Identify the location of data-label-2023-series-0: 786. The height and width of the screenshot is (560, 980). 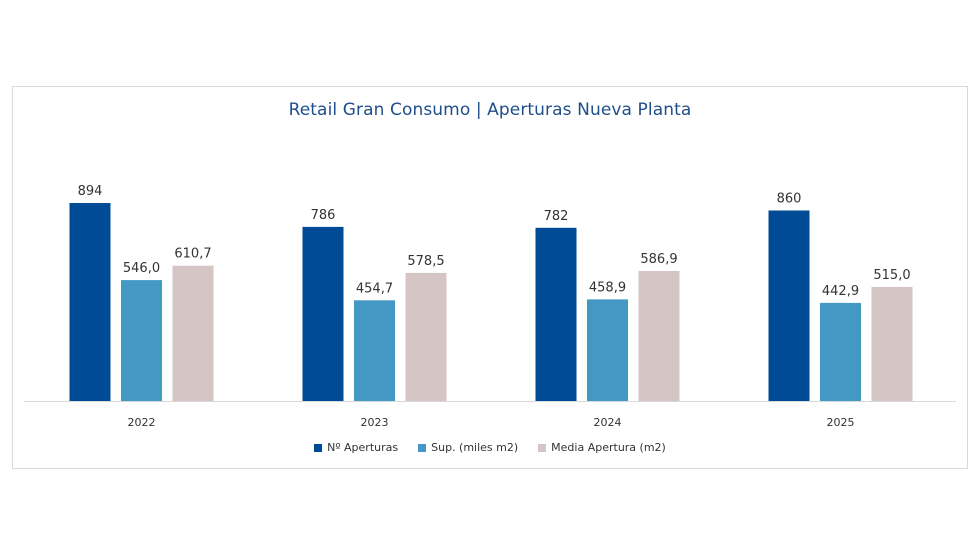
(323, 215).